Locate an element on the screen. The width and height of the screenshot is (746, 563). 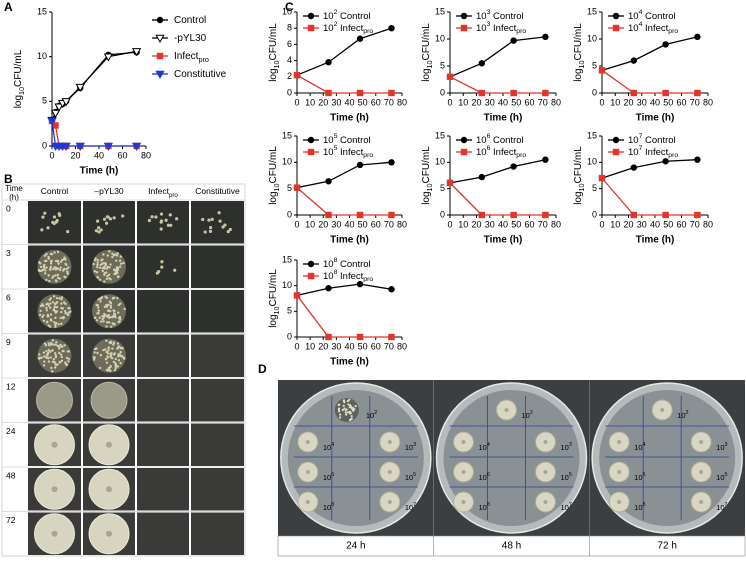
plate-label: 102 is located at coordinates (527, 415).